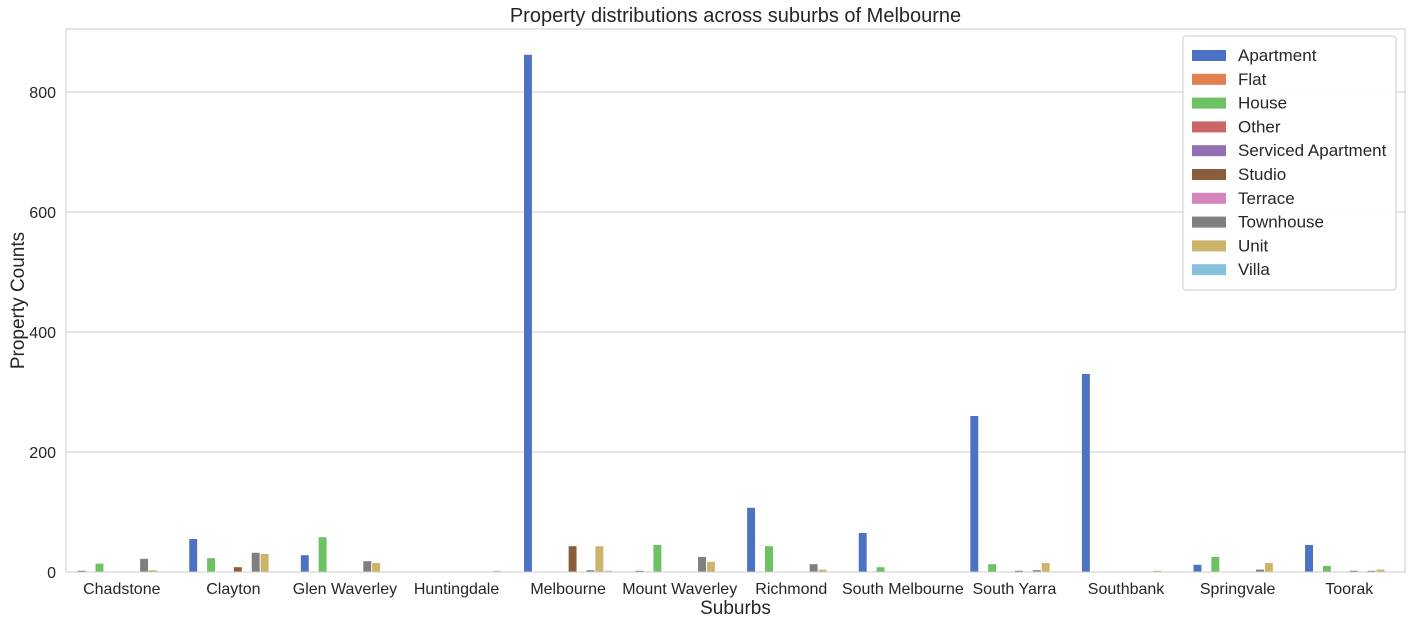 This screenshot has width=1411, height=625. Describe the element at coordinates (1209, 55) in the screenshot. I see `legend-swatch-apartment` at that location.